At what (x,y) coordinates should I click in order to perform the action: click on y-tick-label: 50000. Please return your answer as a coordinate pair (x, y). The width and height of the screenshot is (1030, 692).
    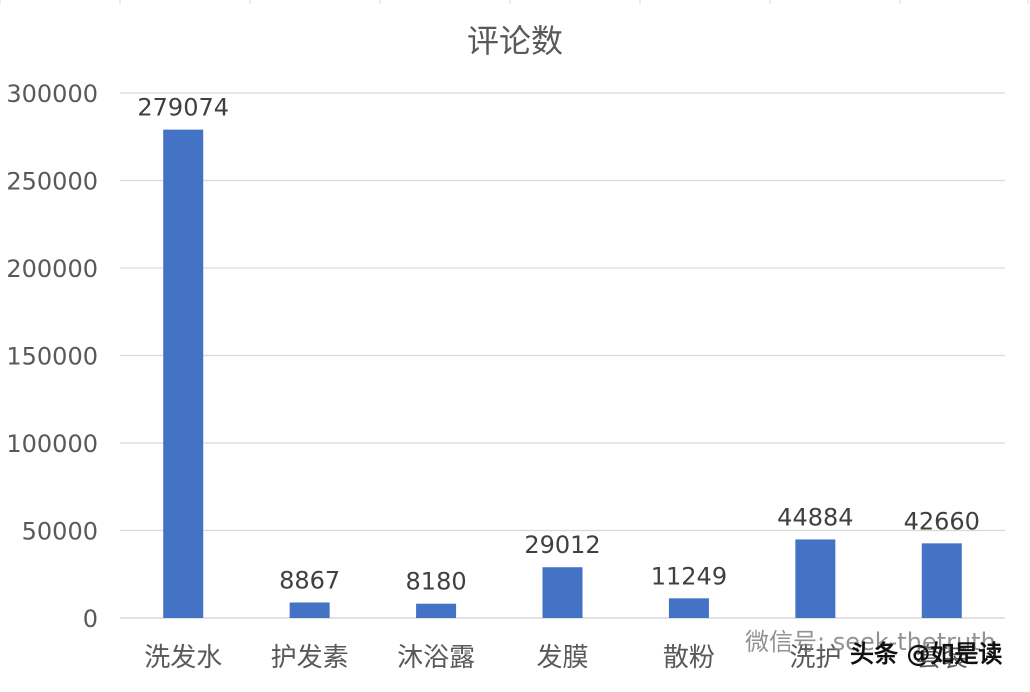
    Looking at the image, I should click on (60, 532).